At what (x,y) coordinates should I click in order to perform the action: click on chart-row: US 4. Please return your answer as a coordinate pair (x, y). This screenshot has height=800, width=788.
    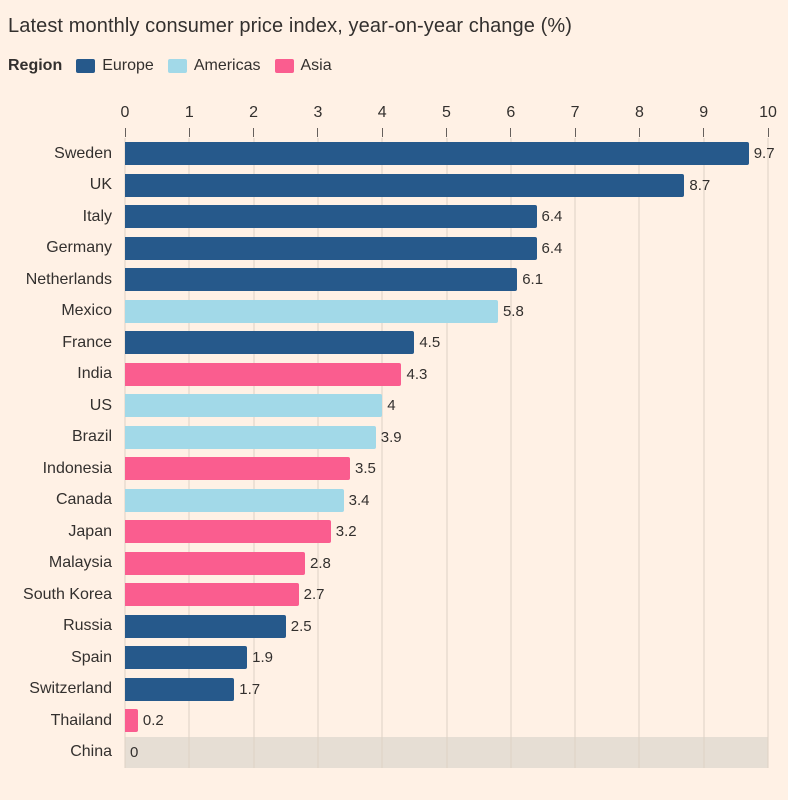
    Looking at the image, I should click on (398, 406).